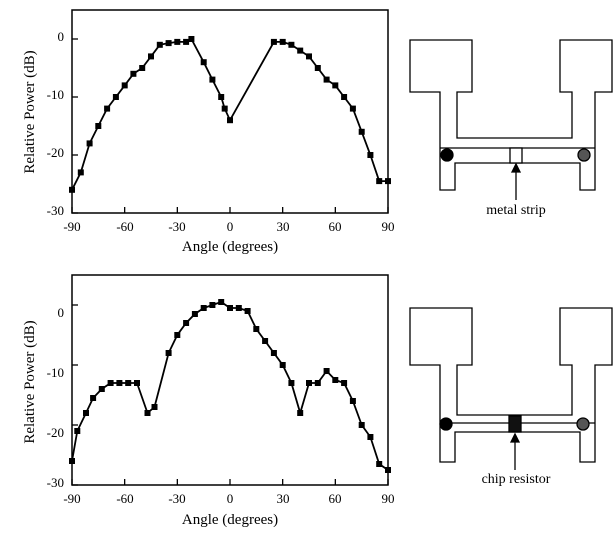 The height and width of the screenshot is (535, 614). What do you see at coordinates (388, 226) in the screenshot?
I see `x-tick-label: 90` at bounding box center [388, 226].